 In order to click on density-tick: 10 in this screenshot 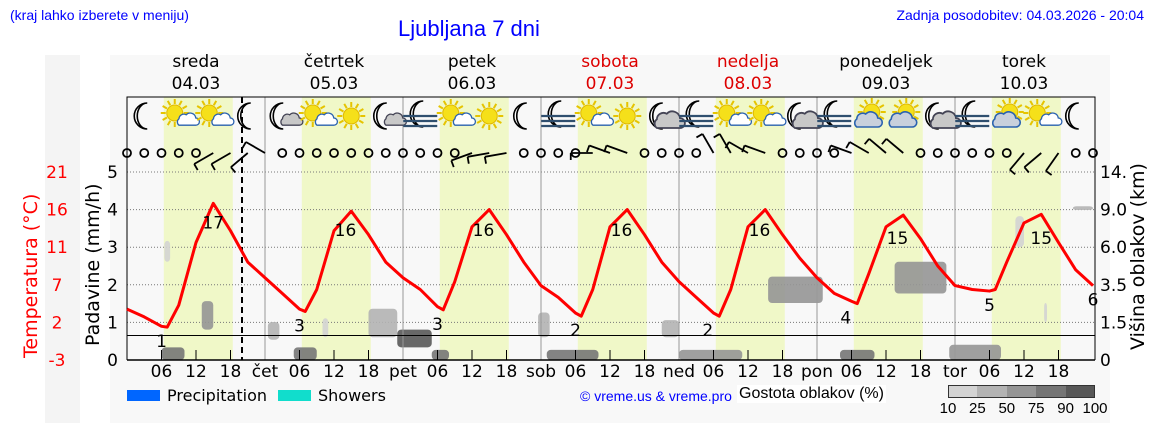, I will do `click(948, 408)`.